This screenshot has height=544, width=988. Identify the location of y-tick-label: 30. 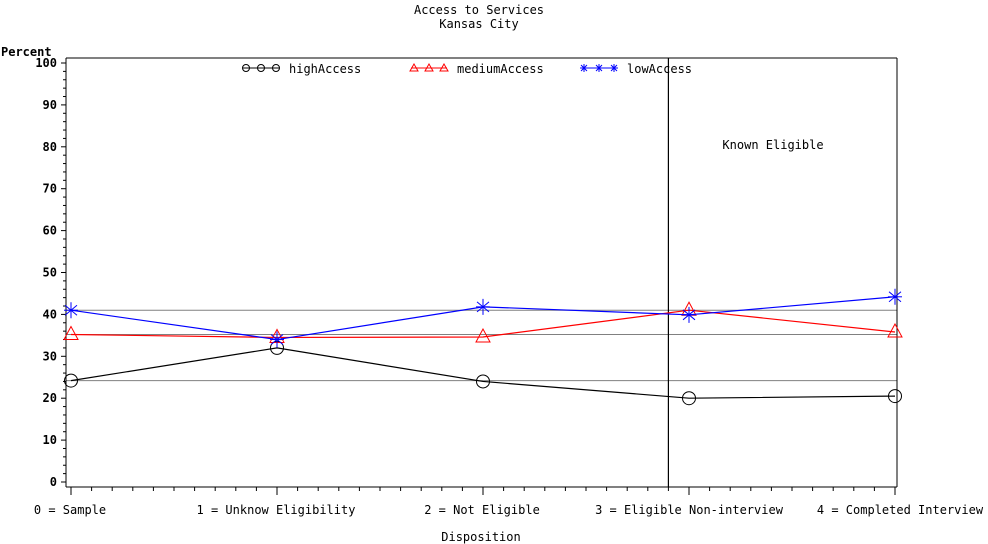
(50, 356).